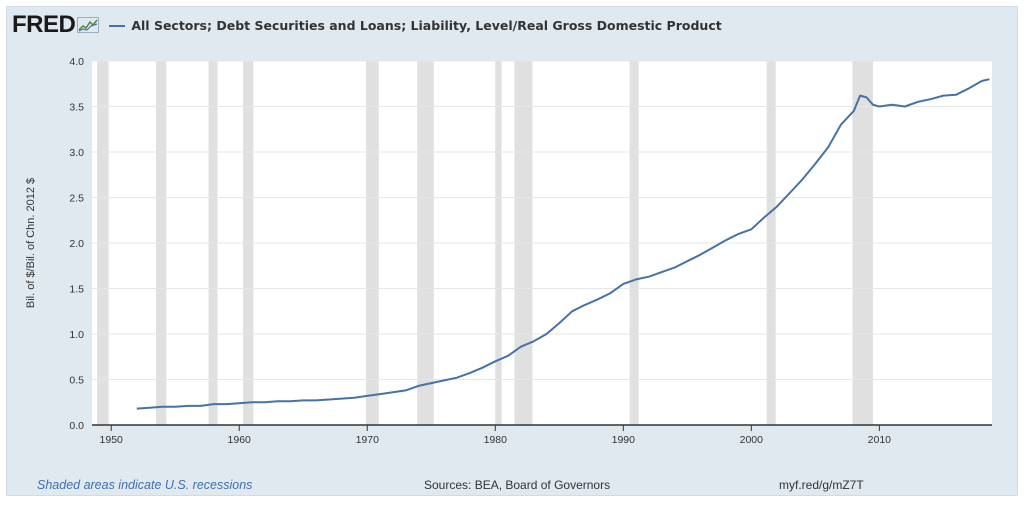 This screenshot has width=1024, height=508. I want to click on y-tick-label: 1.5, so click(76, 290).